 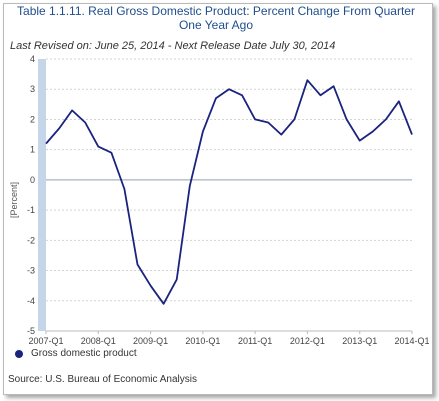 I want to click on y-tick-label: 1, so click(x=32, y=150).